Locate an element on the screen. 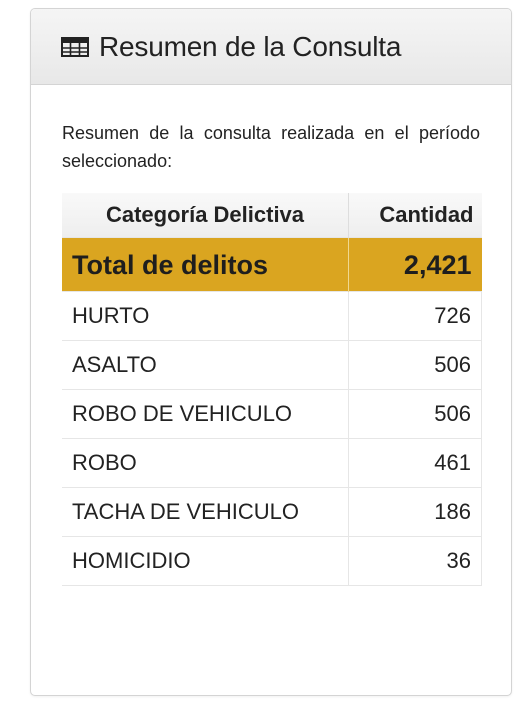 The width and height of the screenshot is (526, 716). panel-title: Resumen de la Consulta is located at coordinates (250, 46).